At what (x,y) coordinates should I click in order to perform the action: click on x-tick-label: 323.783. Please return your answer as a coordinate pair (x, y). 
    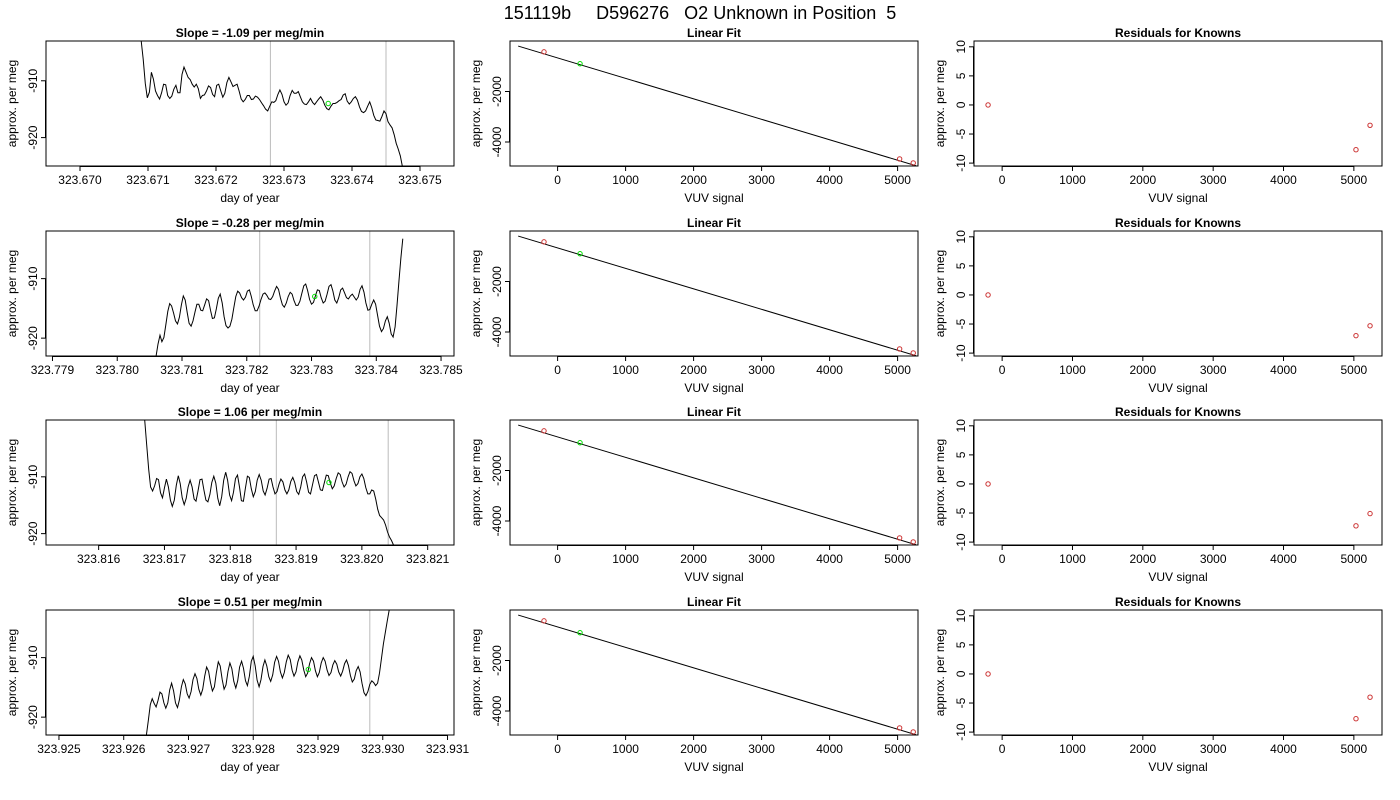
    Looking at the image, I should click on (312, 370).